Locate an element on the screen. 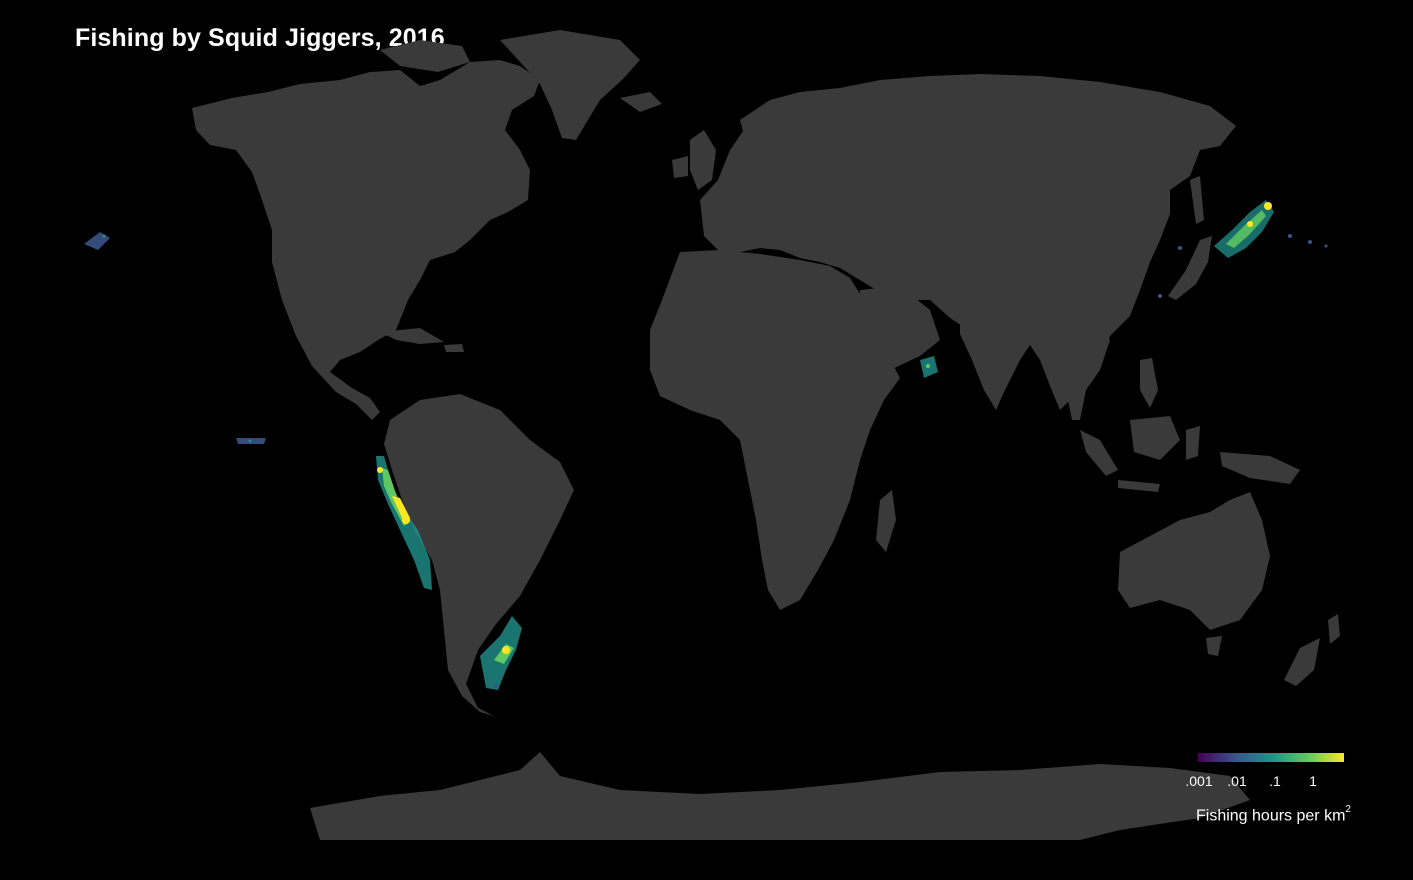  australia is located at coordinates (1194, 561).